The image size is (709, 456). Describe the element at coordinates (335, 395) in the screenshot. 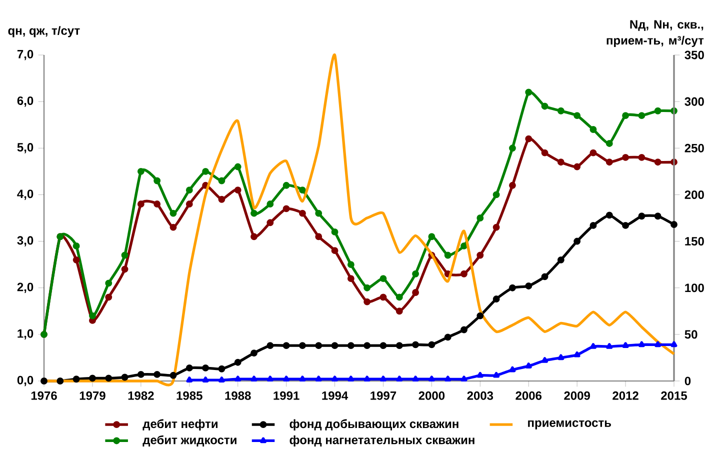

I see `x-tick-label: 1994` at that location.